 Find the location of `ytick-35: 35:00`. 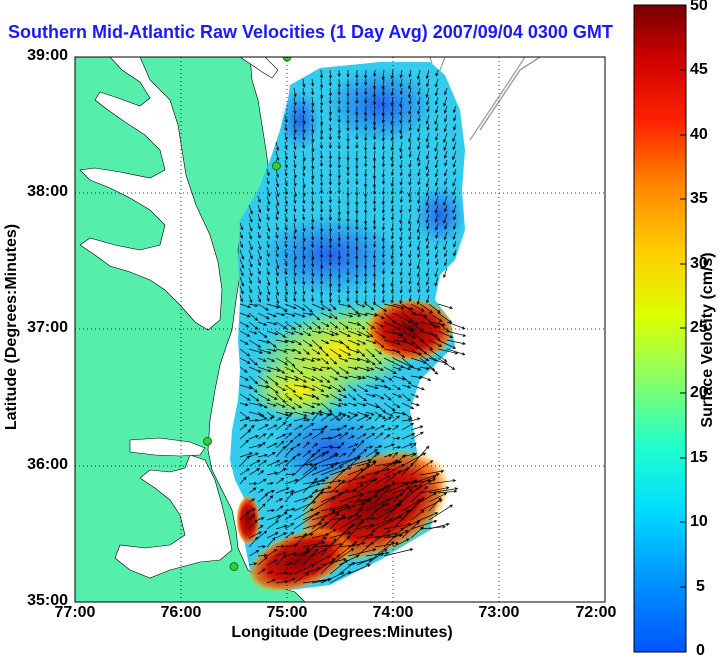

ytick-35: 35:00 is located at coordinates (47, 600).